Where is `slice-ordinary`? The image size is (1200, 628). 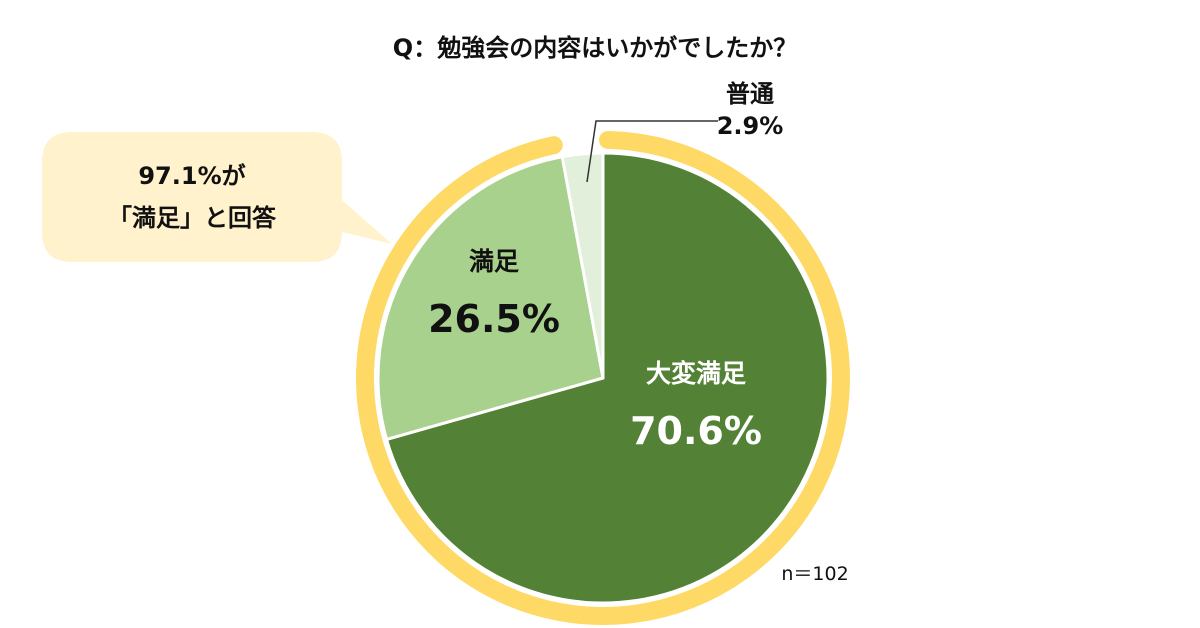 slice-ordinary is located at coordinates (582, 265).